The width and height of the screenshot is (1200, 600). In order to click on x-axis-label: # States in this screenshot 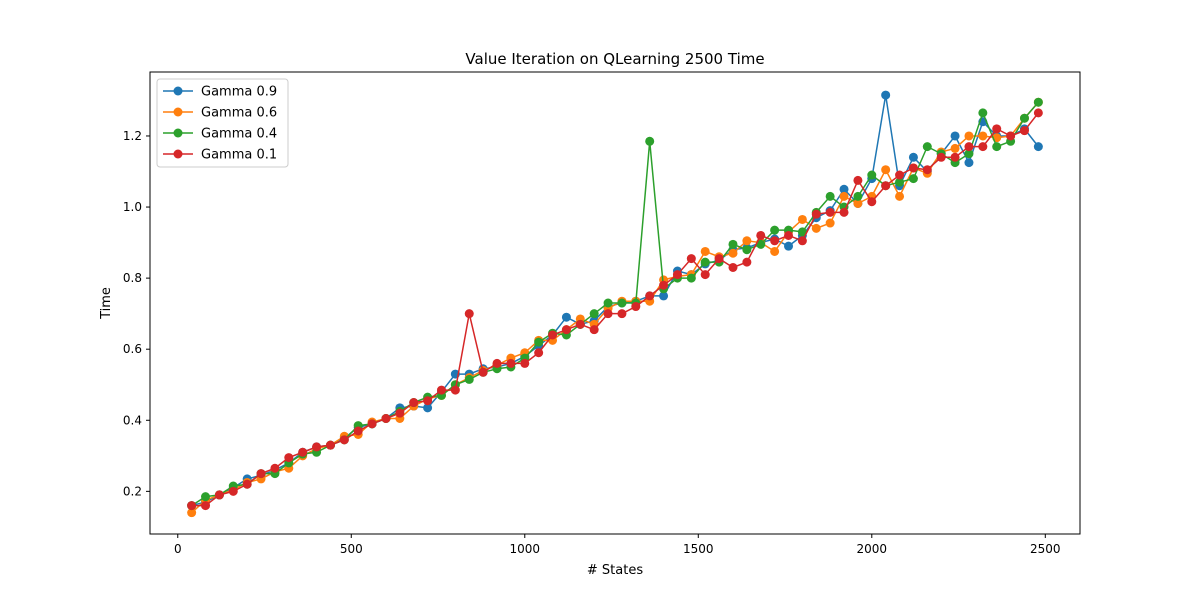, I will do `click(615, 570)`.